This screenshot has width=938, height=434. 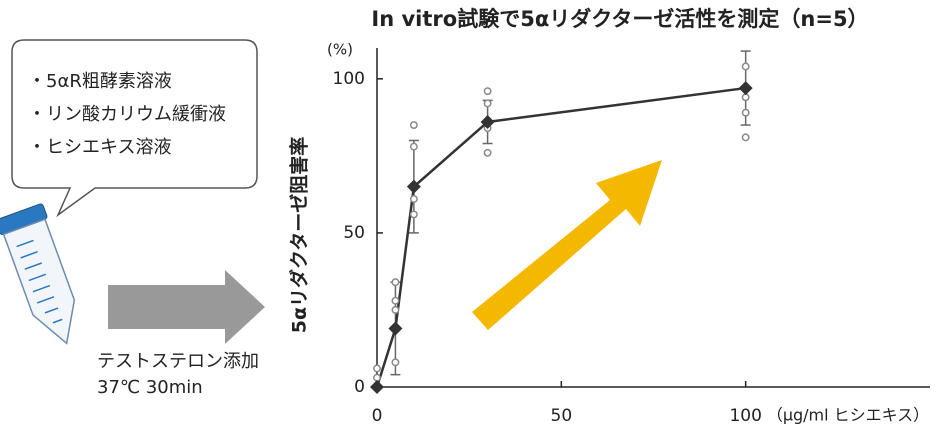 What do you see at coordinates (178, 361) in the screenshot?
I see `step-line: テストステロン添加` at bounding box center [178, 361].